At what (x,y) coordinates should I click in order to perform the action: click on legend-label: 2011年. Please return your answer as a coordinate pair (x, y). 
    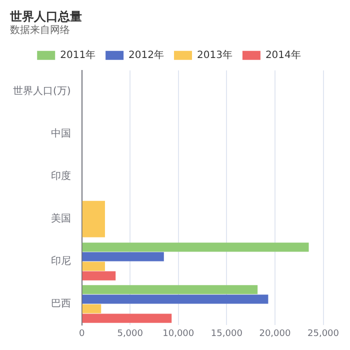
    Looking at the image, I should click on (78, 54).